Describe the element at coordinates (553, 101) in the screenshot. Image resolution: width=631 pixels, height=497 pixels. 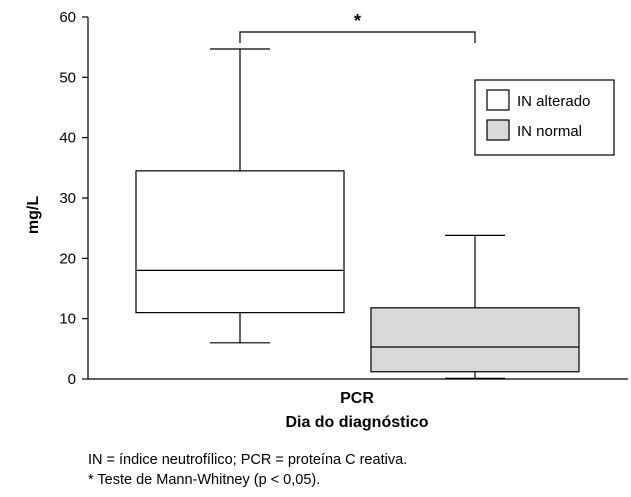
I see `legend-label: IN alterado` at that location.